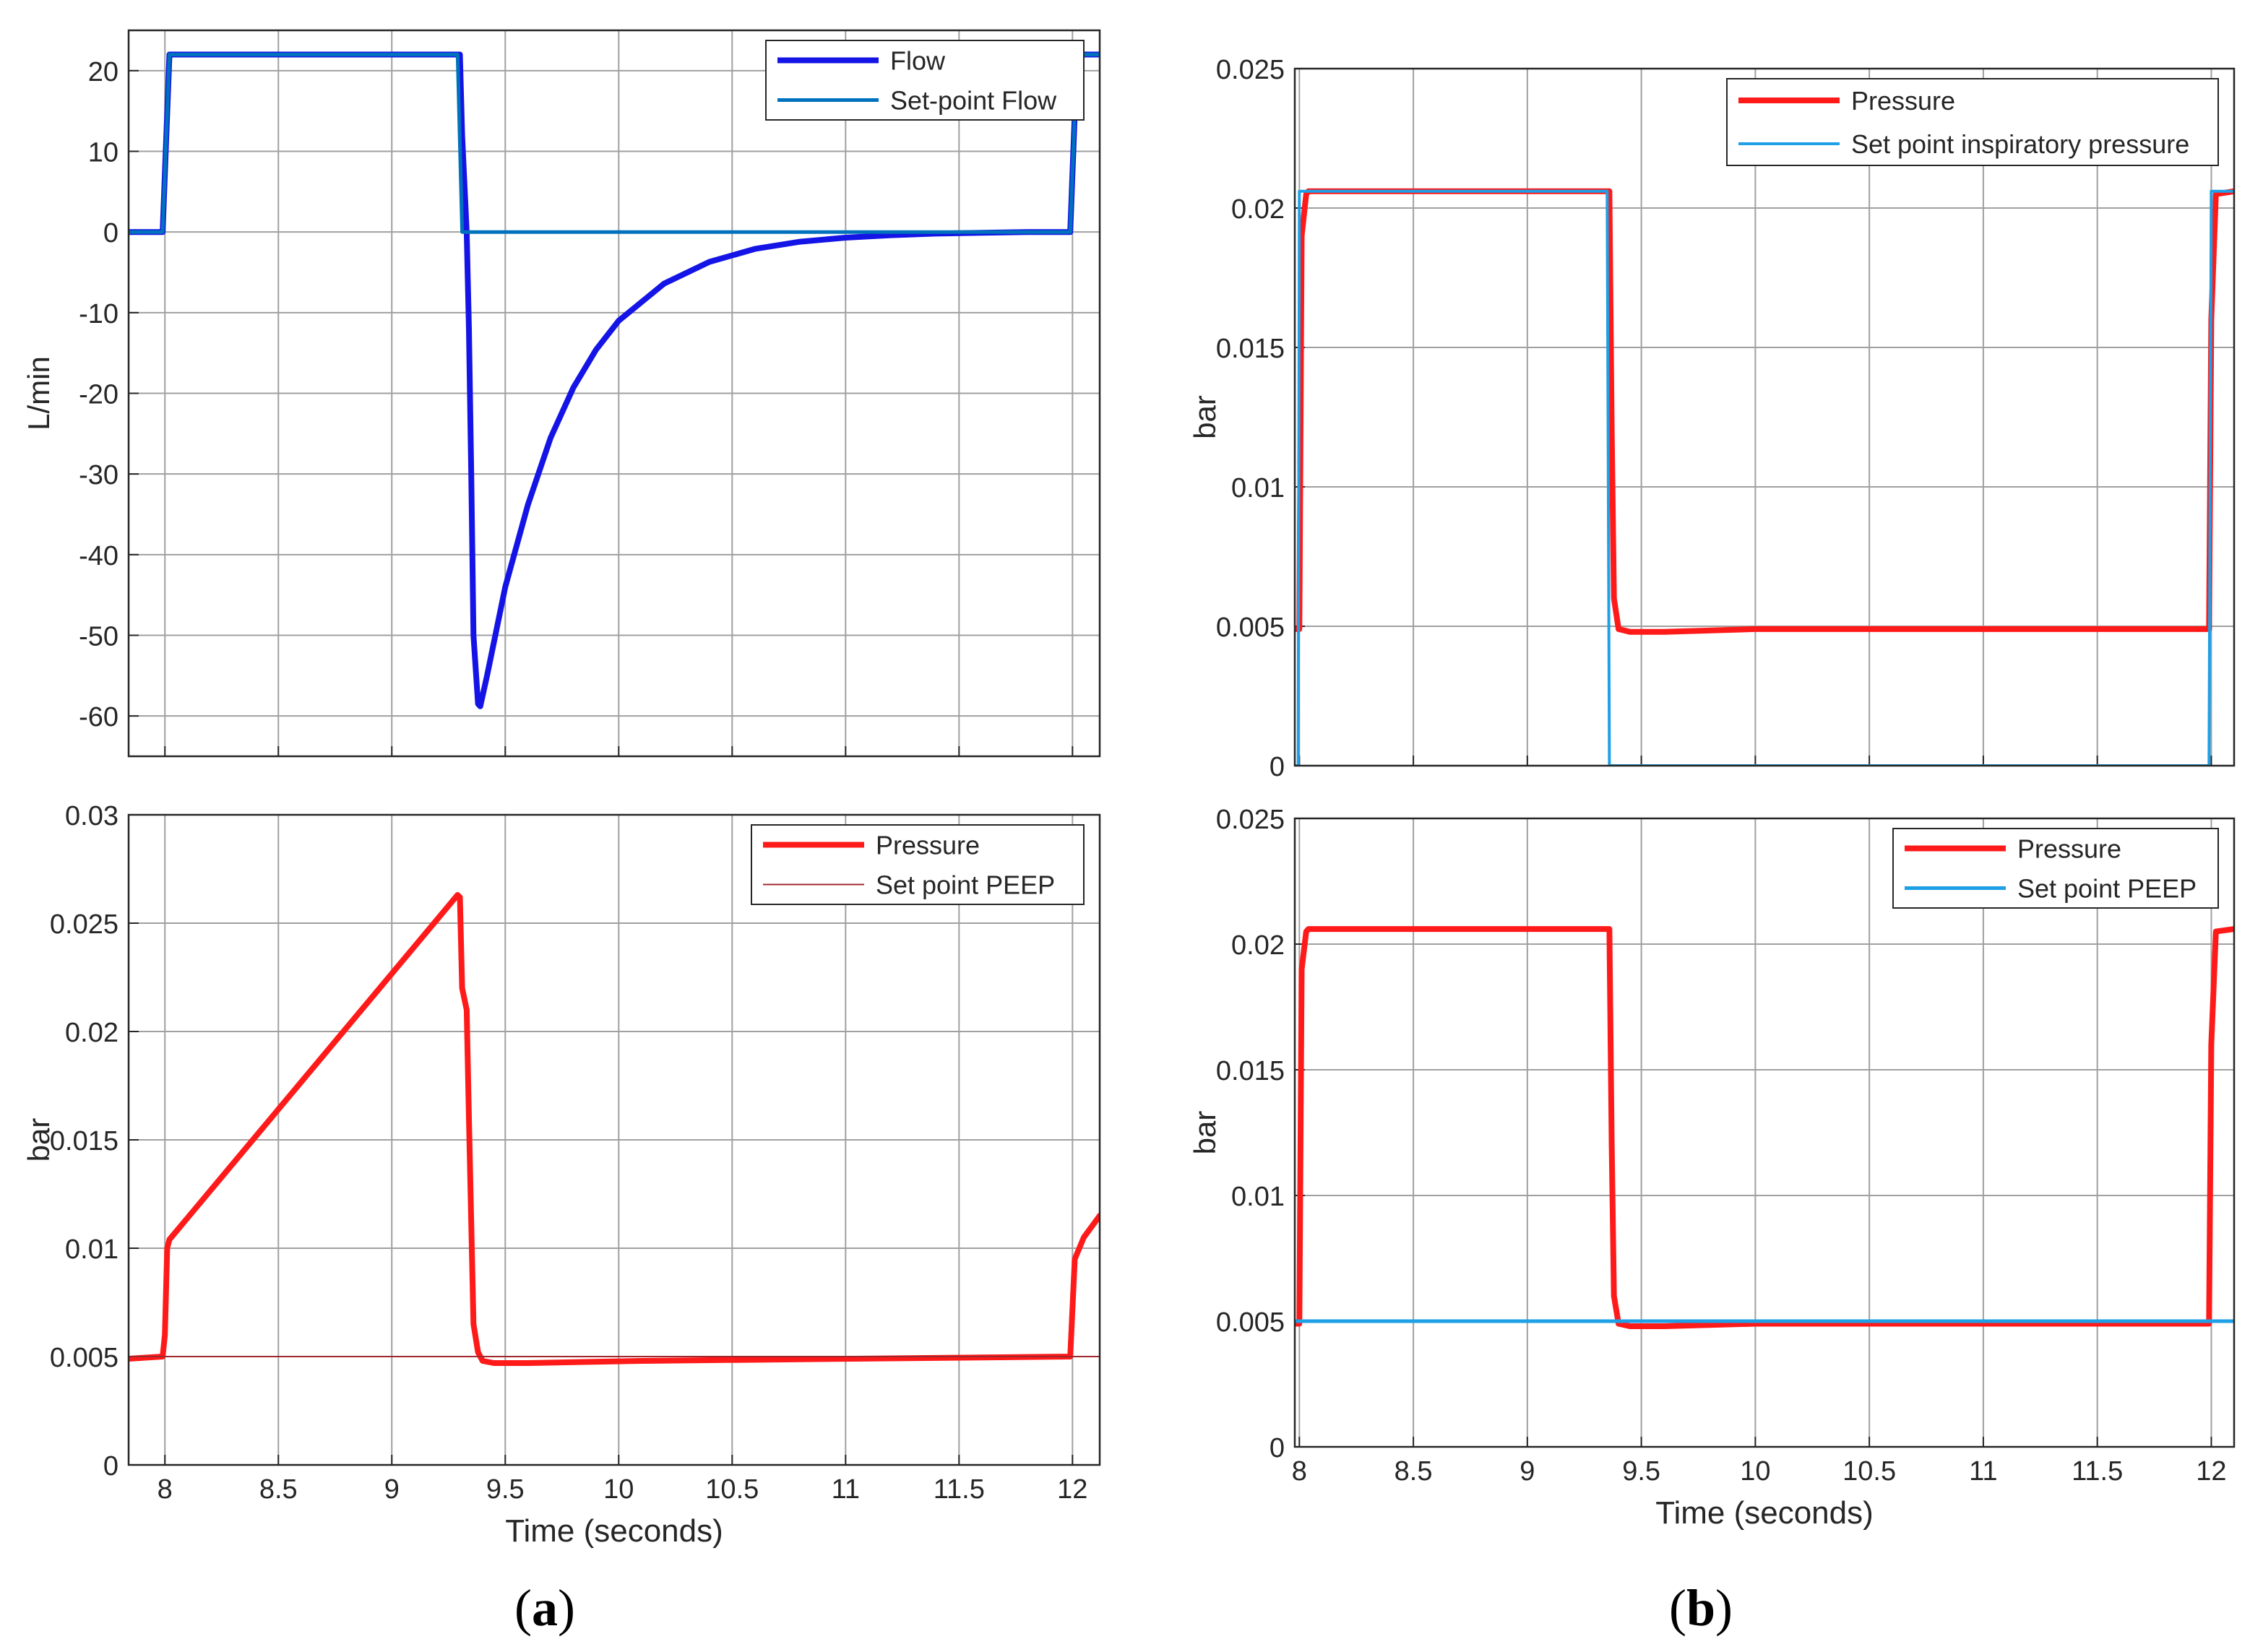 The height and width of the screenshot is (1652, 2250). I want to click on y-tick-label: -30, so click(98, 475).